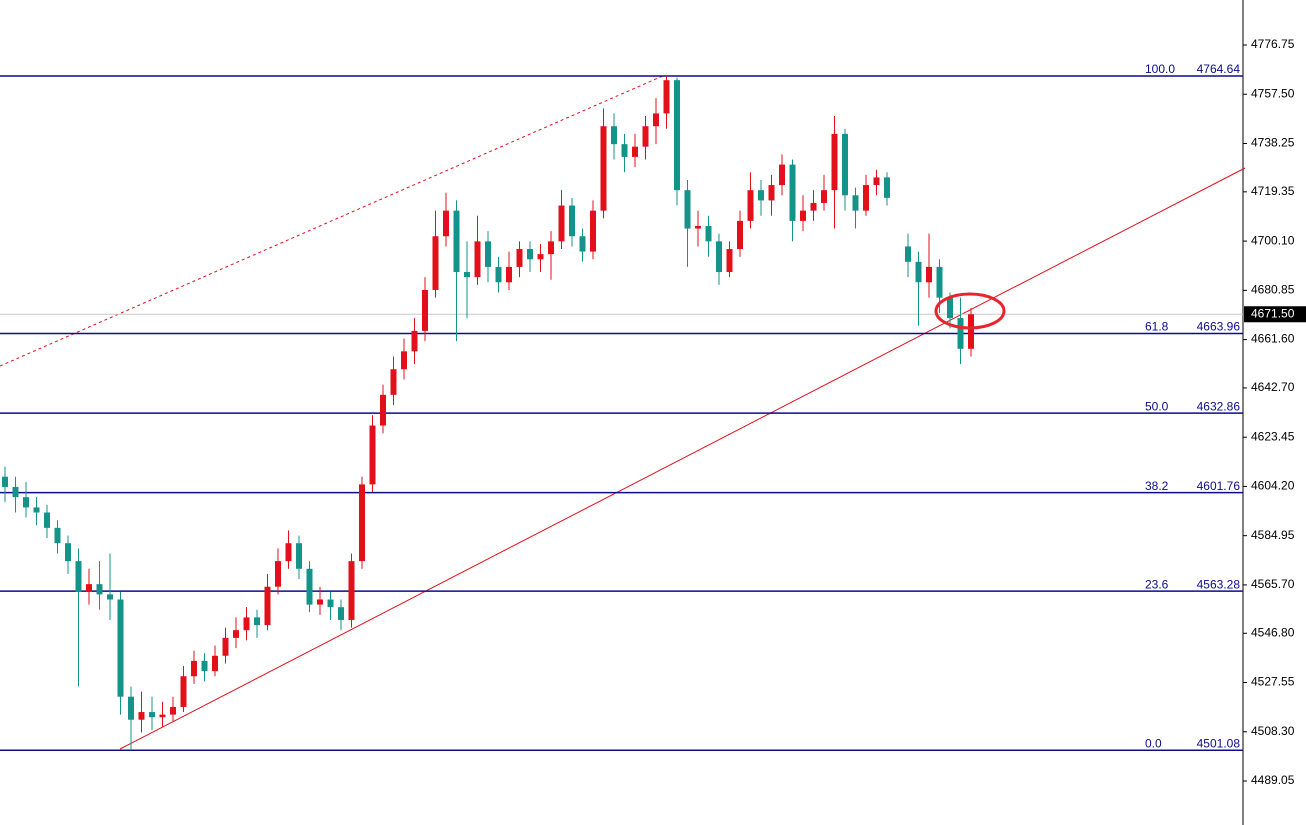 The height and width of the screenshot is (825, 1306). I want to click on fib-level-label: 38.2, so click(1157, 486).